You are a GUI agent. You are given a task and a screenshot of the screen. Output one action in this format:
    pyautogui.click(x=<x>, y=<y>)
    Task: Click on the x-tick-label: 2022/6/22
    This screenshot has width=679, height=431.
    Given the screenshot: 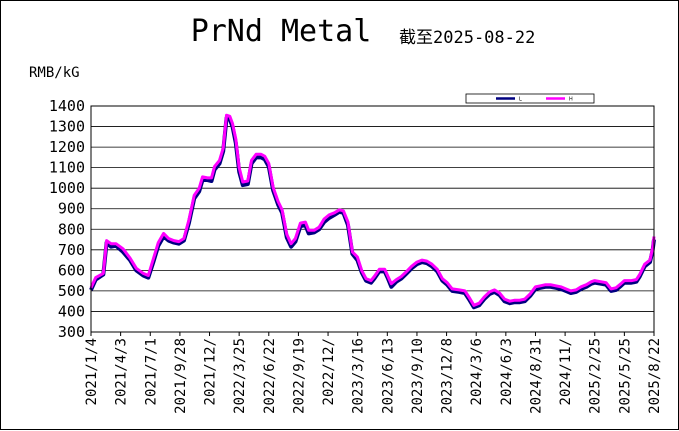 What is the action you would take?
    pyautogui.click(x=270, y=376)
    